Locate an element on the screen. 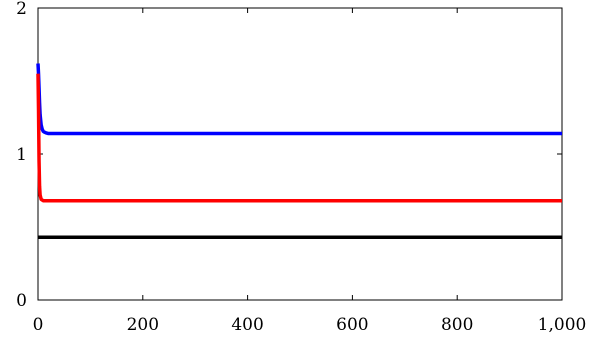 The height and width of the screenshot is (343, 613). y-tick-label: 2 is located at coordinates (21, 9).